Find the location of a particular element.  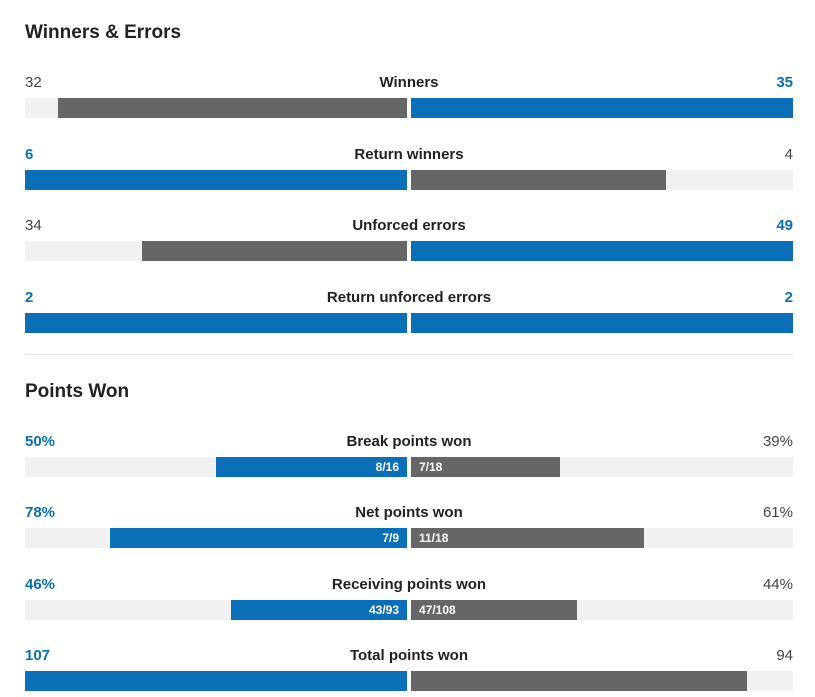

stat-label: Unforced errors is located at coordinates (409, 225).